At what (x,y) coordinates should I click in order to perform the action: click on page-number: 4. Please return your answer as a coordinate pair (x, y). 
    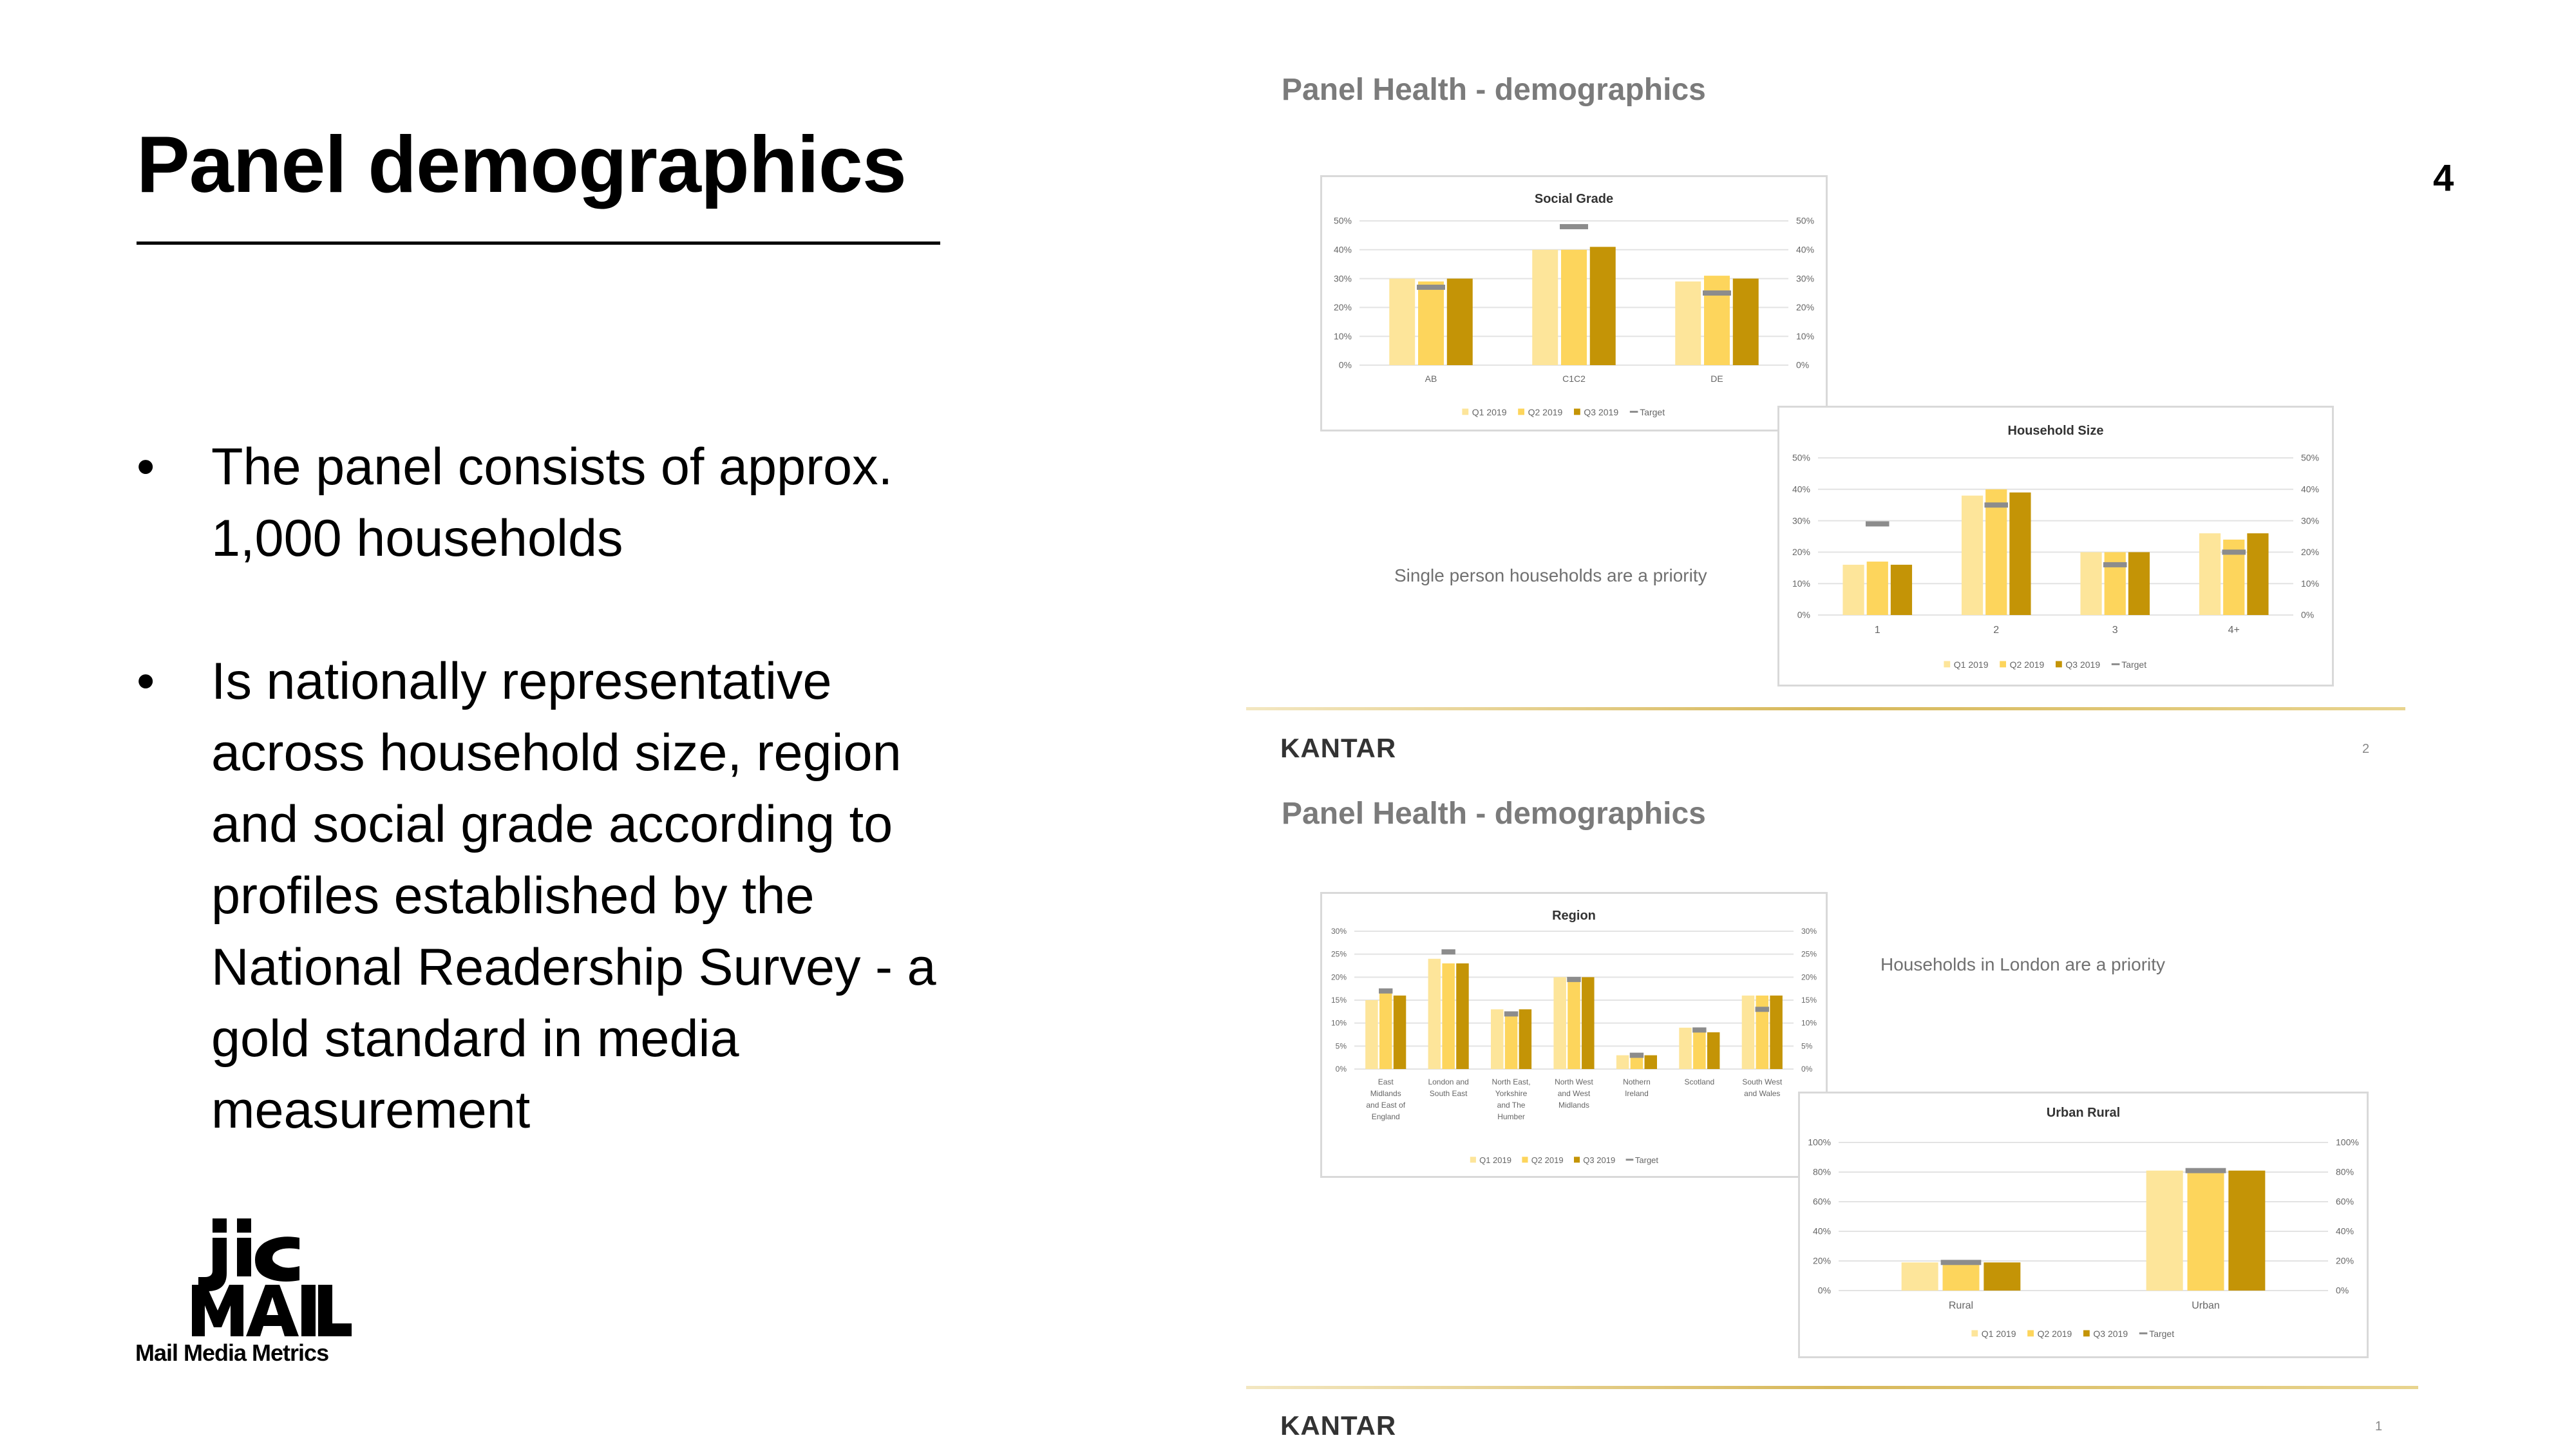
    Looking at the image, I should click on (2443, 178).